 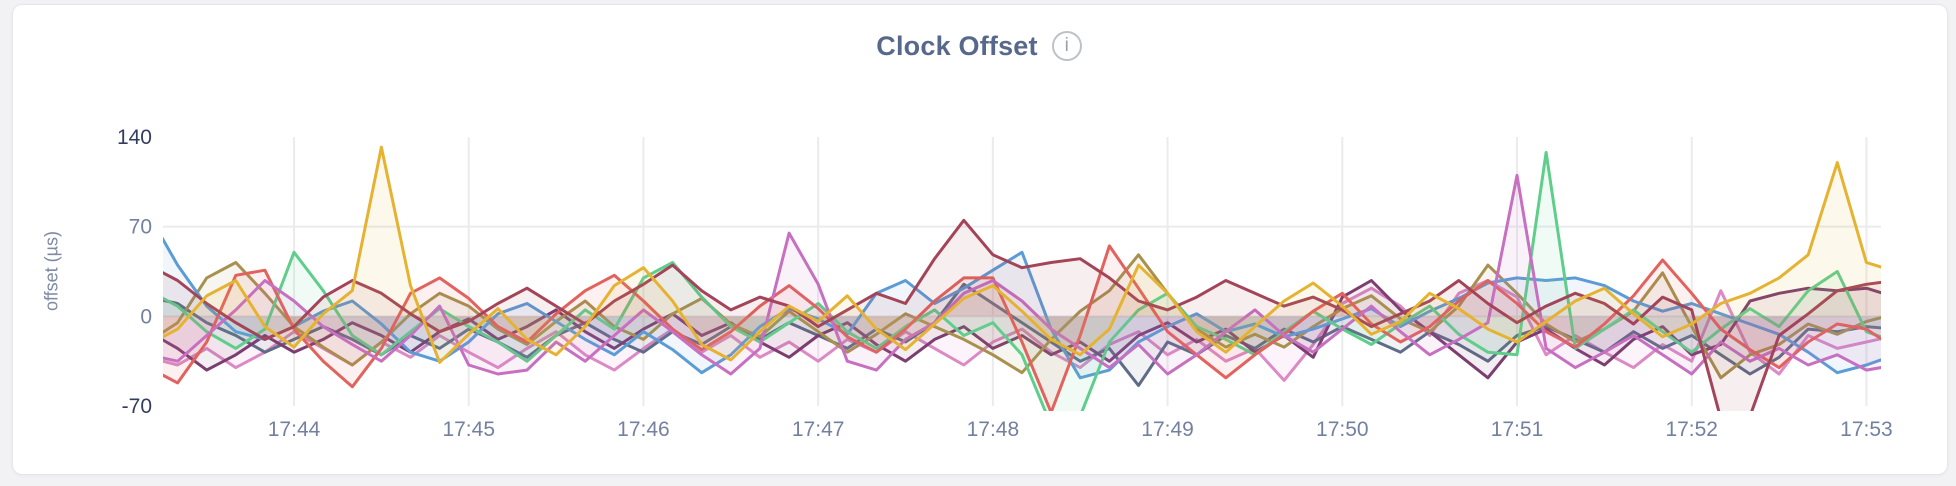 I want to click on x-tick-label: 17:49, so click(x=1167, y=429).